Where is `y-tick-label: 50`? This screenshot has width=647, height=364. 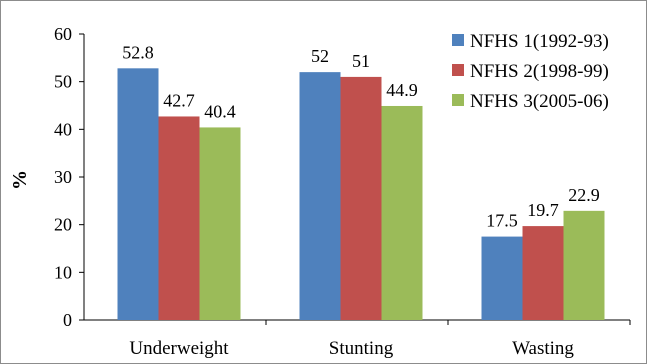
y-tick-label: 50 is located at coordinates (63, 82).